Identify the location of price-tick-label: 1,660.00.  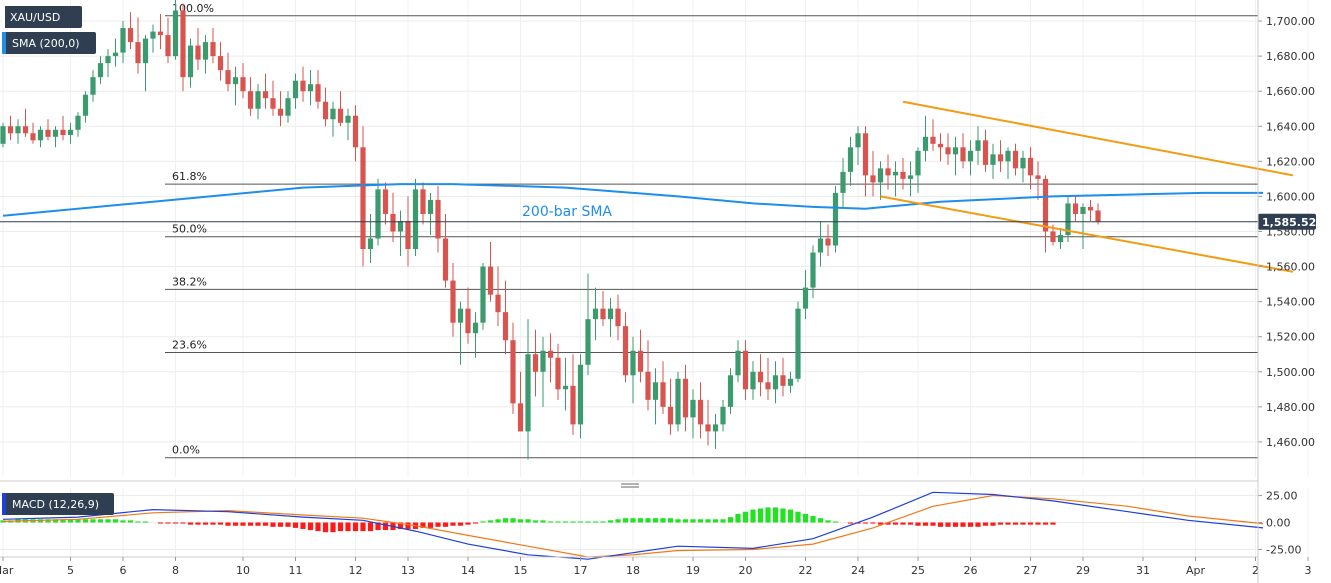
(1290, 91).